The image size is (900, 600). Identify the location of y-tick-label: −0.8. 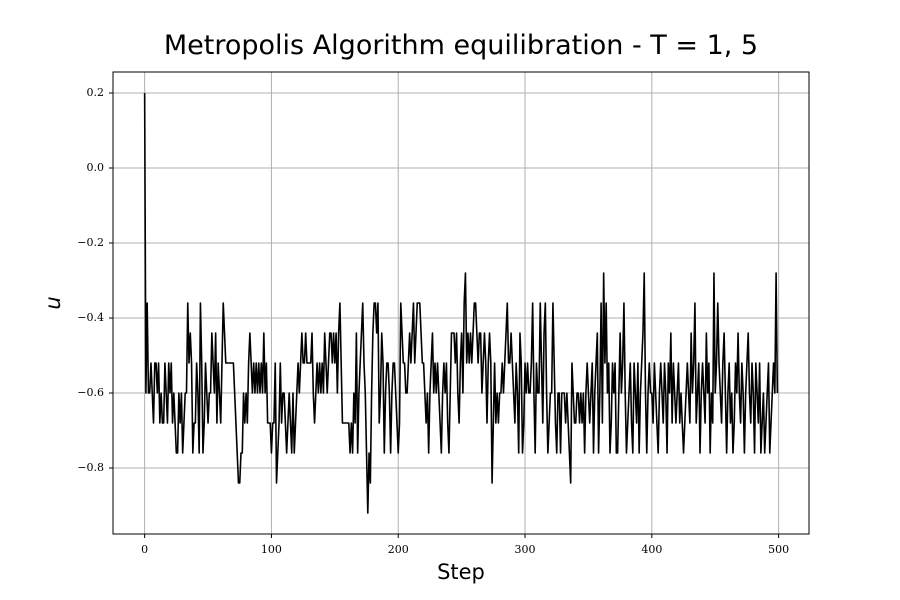
(90, 467).